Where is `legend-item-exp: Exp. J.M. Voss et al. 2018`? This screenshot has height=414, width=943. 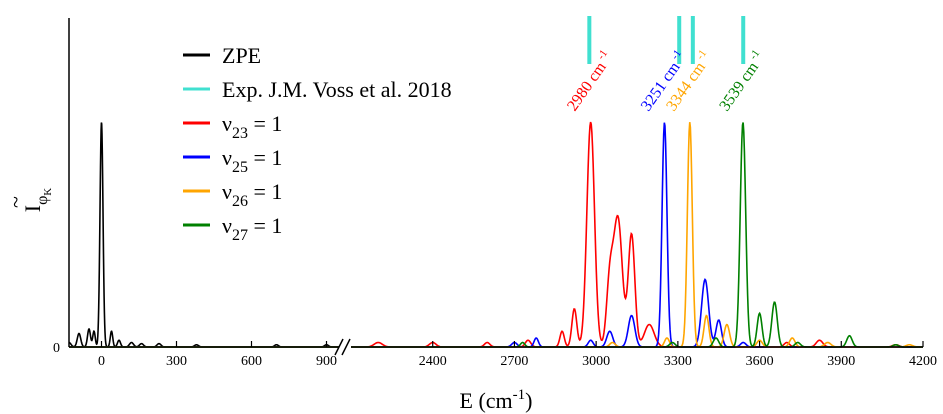
legend-item-exp: Exp. J.M. Voss et al. 2018 is located at coordinates (317, 89).